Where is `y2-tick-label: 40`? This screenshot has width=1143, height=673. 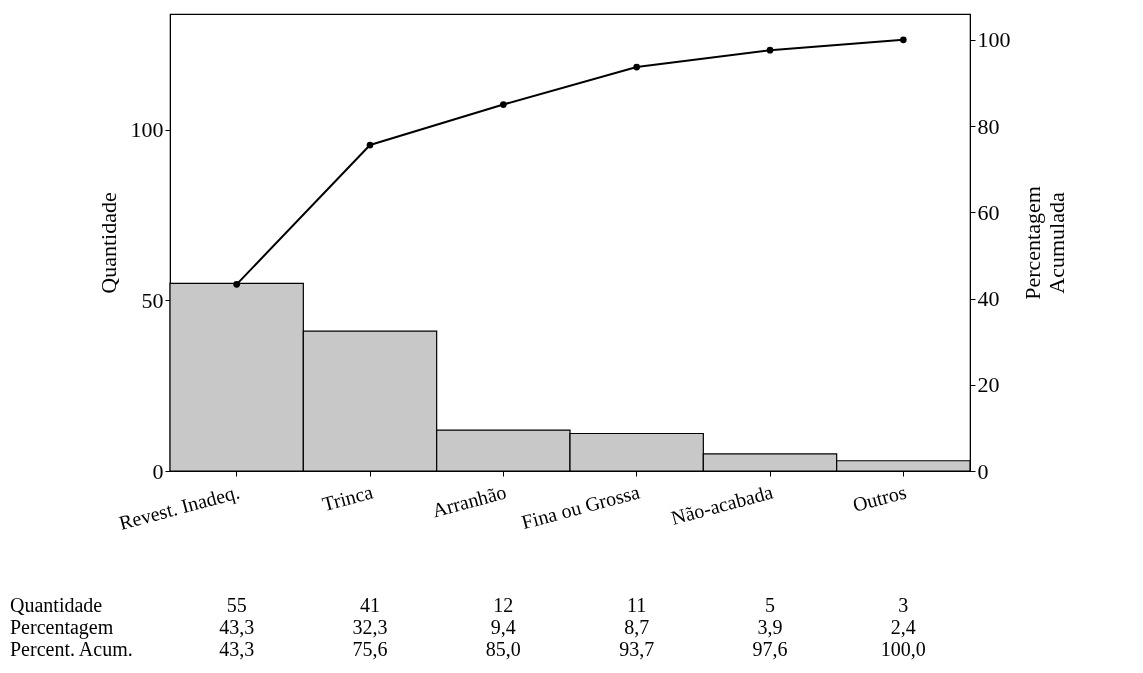 y2-tick-label: 40 is located at coordinates (988, 299).